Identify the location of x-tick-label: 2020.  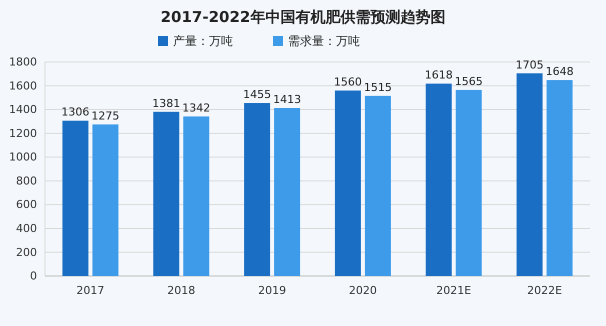
(362, 290).